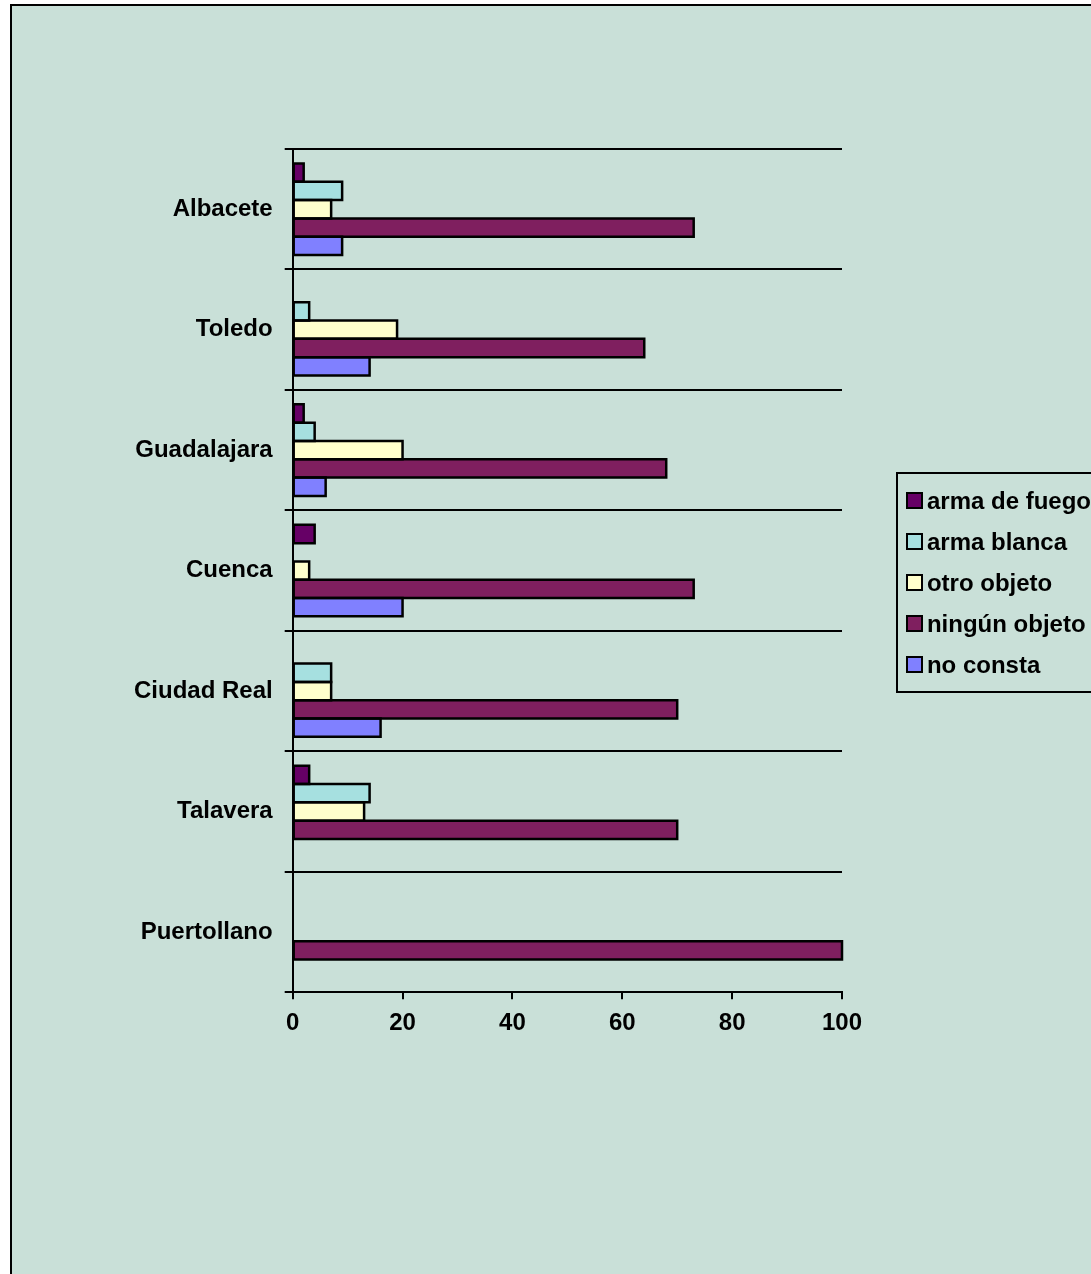 Image resolution: width=1091 pixels, height=1274 pixels. Describe the element at coordinates (204, 448) in the screenshot. I see `y-tick-label: Guadalajara` at that location.